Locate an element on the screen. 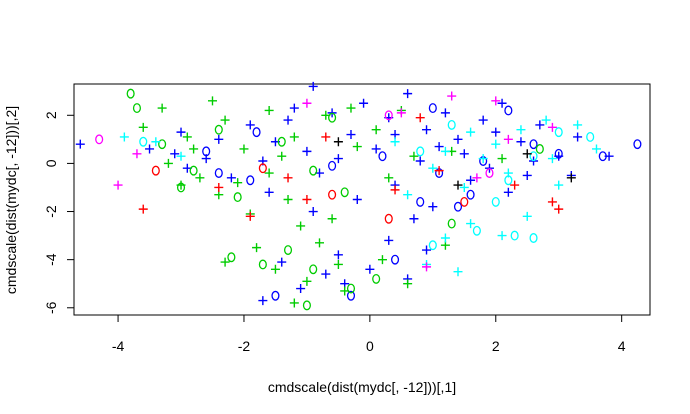 The height and width of the screenshot is (414, 690). x-axis: -4 -2 0 2 4 is located at coordinates (369, 334).